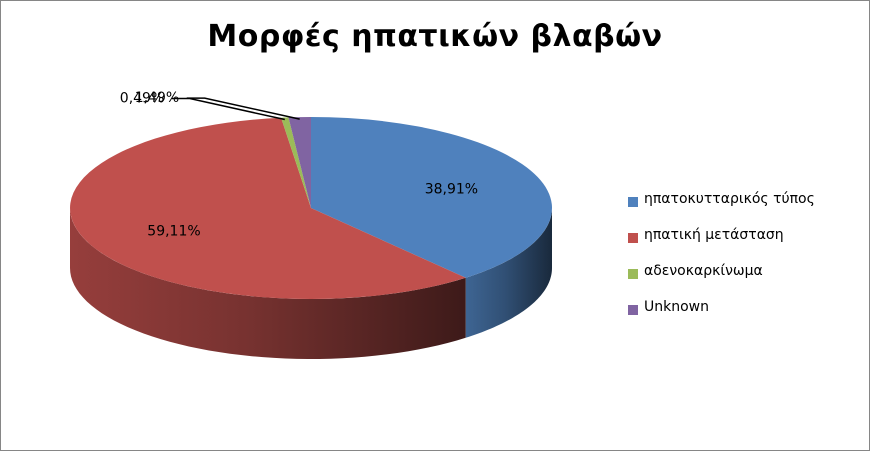 This screenshot has width=870, height=451. Describe the element at coordinates (173, 232) in the screenshot. I see `data-label: 59,11%` at that location.